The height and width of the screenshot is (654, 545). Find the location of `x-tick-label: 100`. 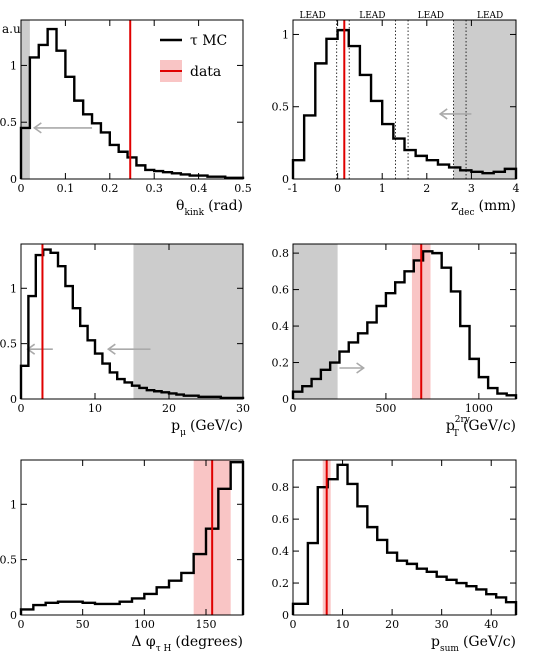

x-tick-label: 100 is located at coordinates (144, 624).